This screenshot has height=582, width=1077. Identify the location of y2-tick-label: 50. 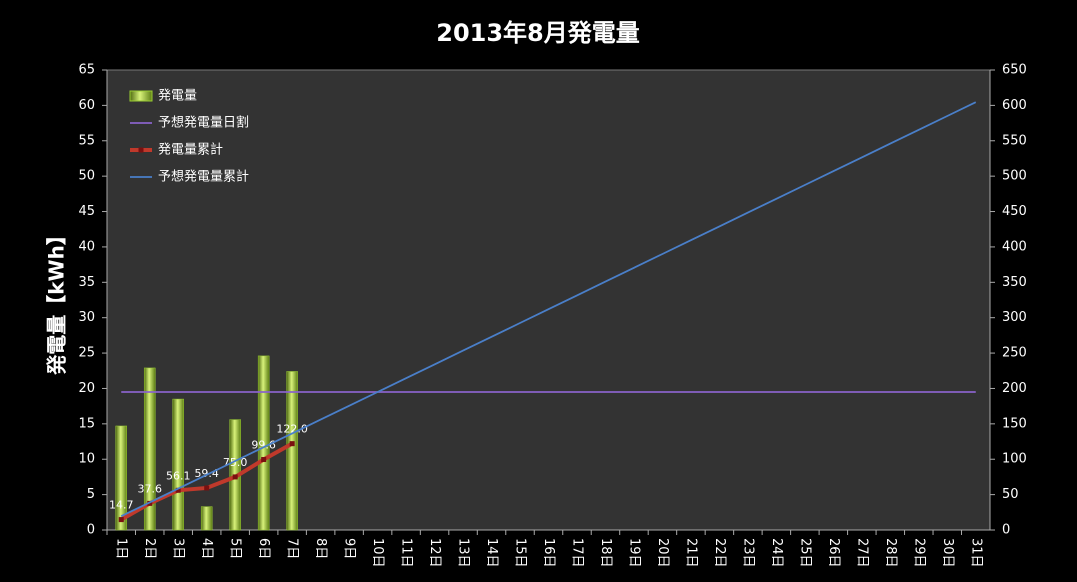
(1010, 494).